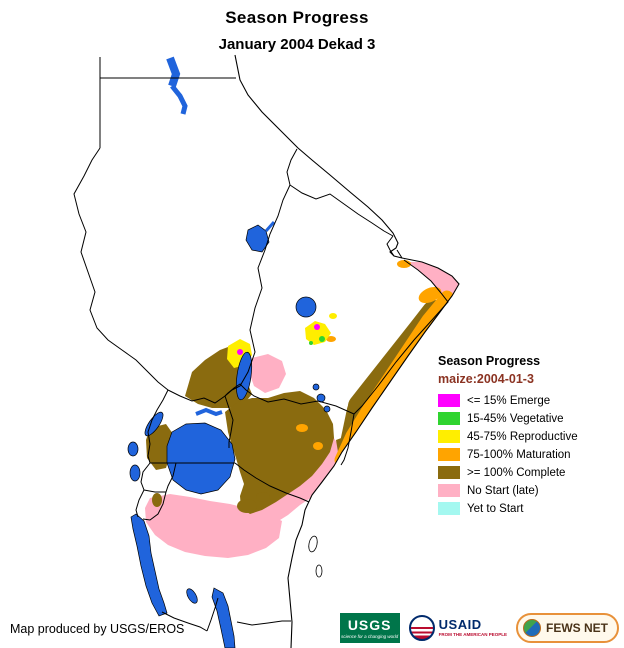 The image size is (624, 648). Describe the element at coordinates (171, 477) in the screenshot. I see `border-rwanda-tanzania` at that location.